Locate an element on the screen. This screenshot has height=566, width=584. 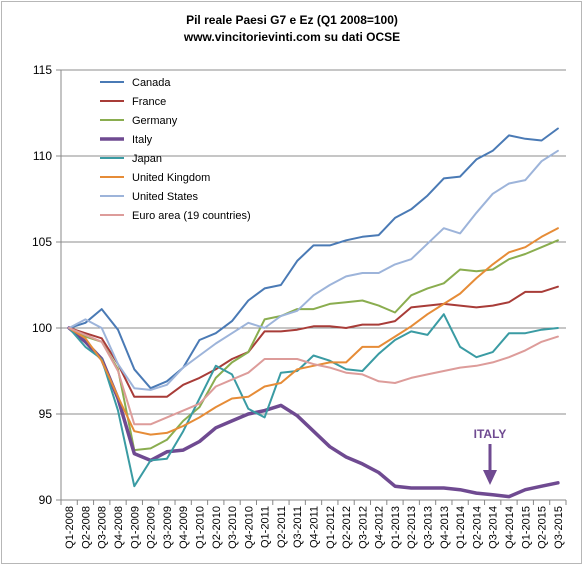
legend-label: United States is located at coordinates (165, 197).